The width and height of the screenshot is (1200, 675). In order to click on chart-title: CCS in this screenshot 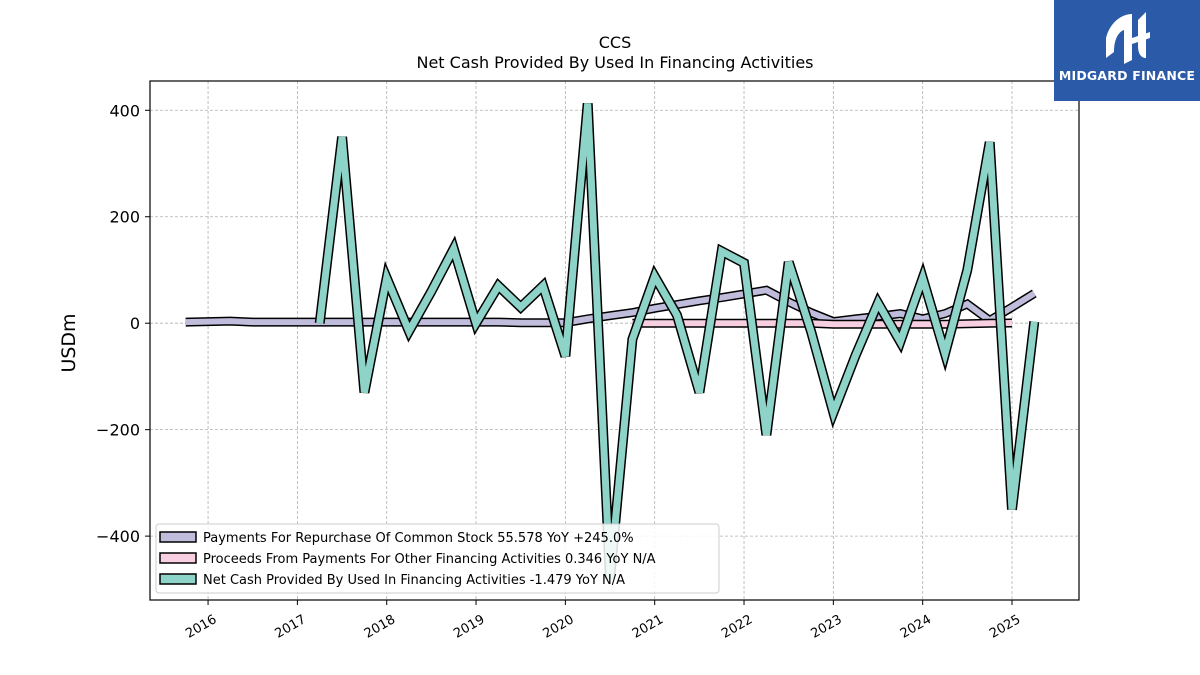, I will do `click(615, 42)`.